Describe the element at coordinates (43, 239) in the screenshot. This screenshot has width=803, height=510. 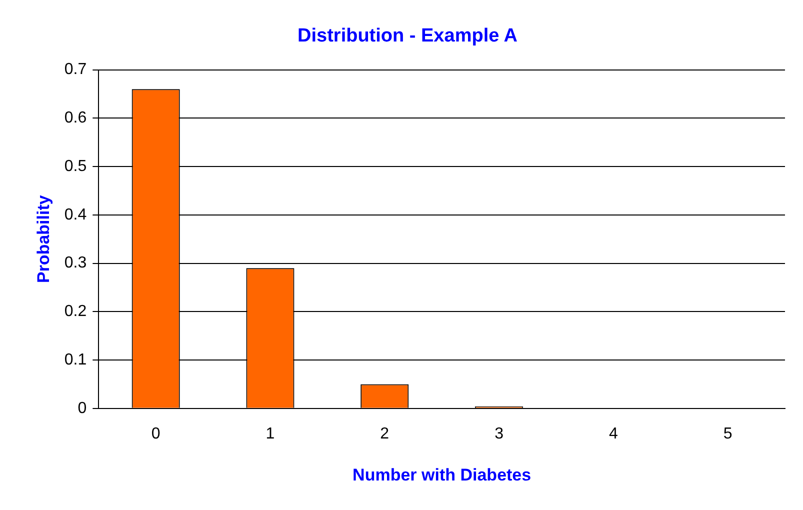
I see `y-axis-title: Probability` at that location.